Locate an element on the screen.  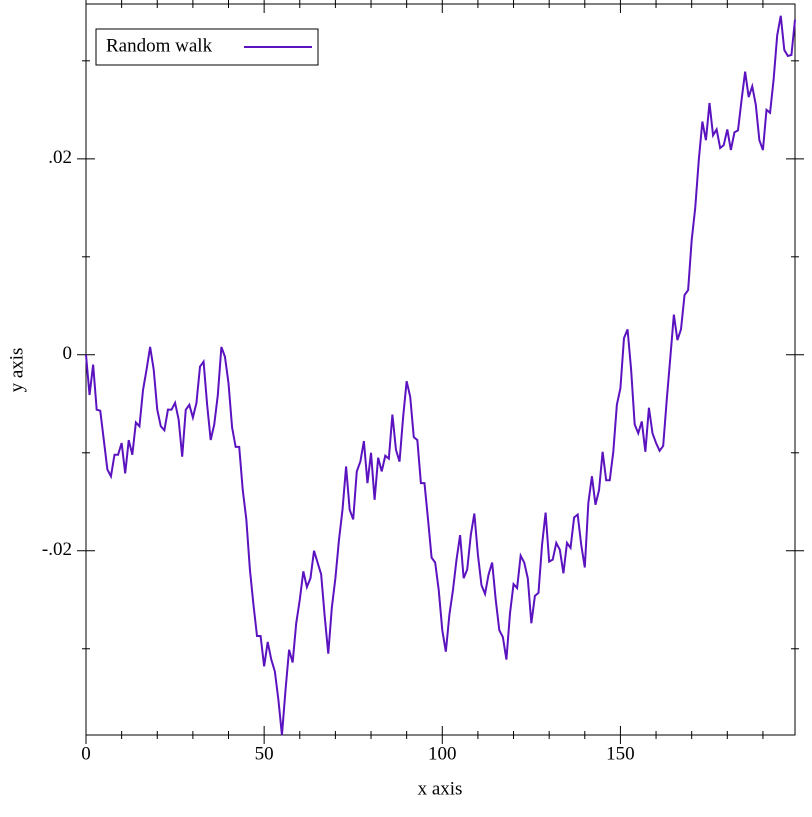
y-axis-label: y axis is located at coordinates (16, 370).